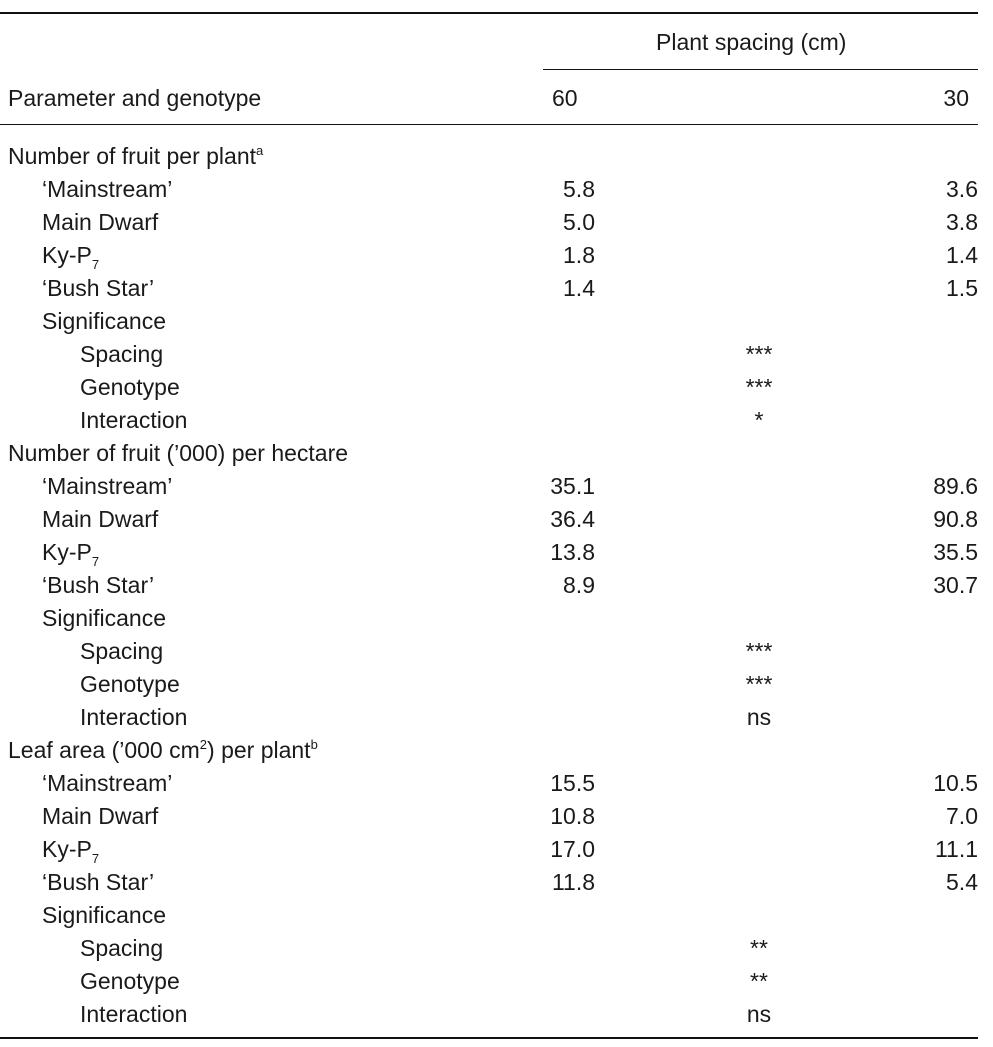 This screenshot has width=993, height=1047. I want to click on table-row: Main Dwarf 36.4 90.8, so click(496, 519).